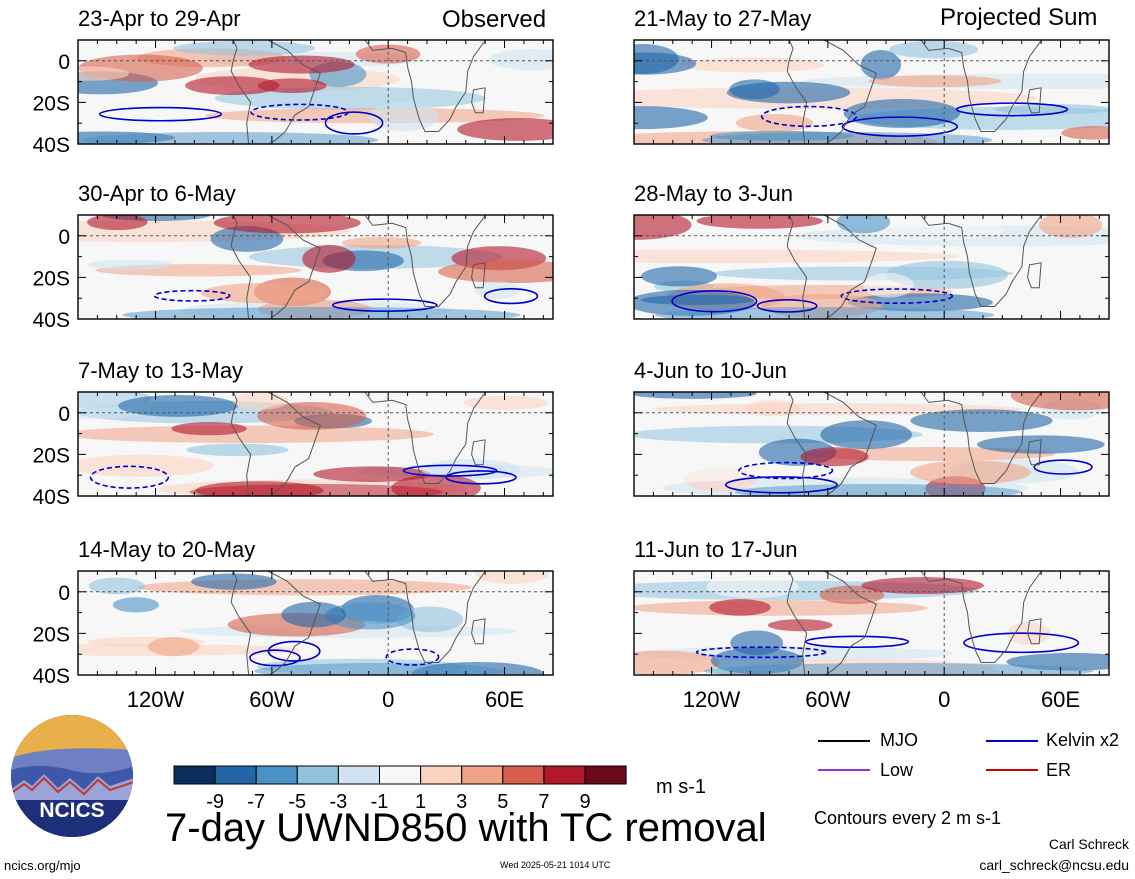 This screenshot has width=1135, height=879. Describe the element at coordinates (166, 549) in the screenshot. I see `panel-date-label: 14-May to 20-May` at that location.